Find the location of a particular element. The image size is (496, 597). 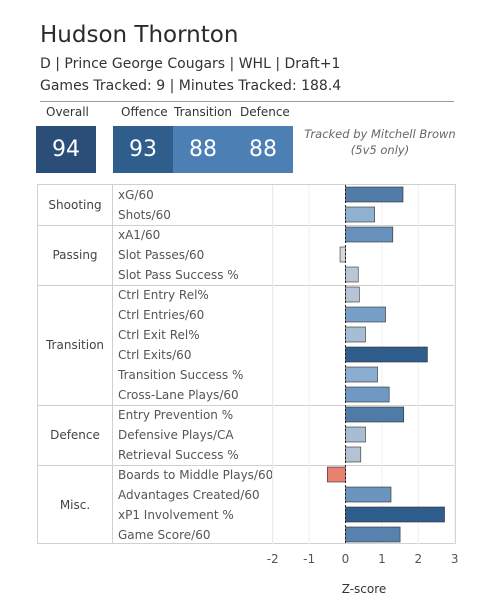

group-label: Passing is located at coordinates (75, 255).